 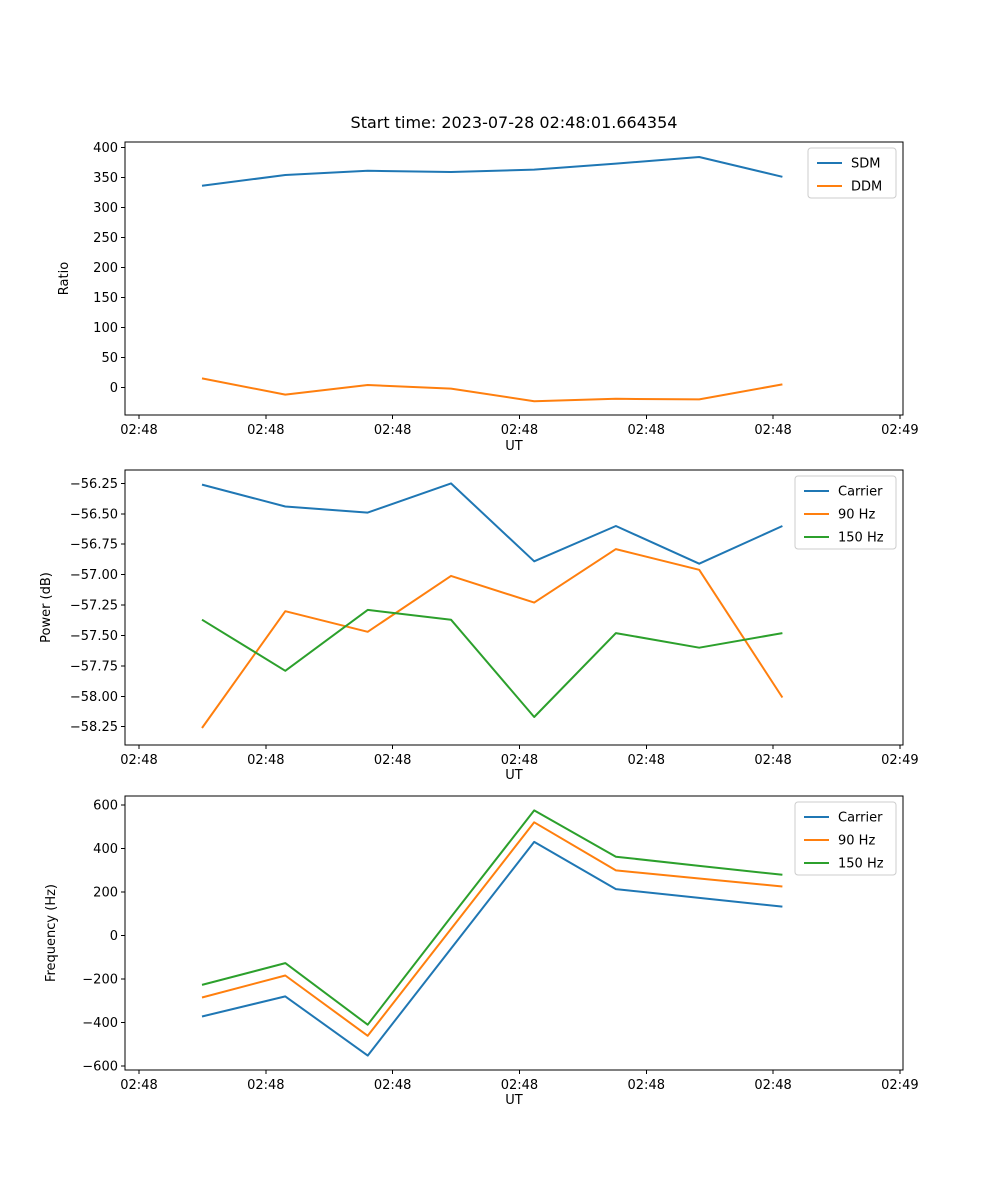 What do you see at coordinates (105, 328) in the screenshot?
I see `y-tick-label: 100` at bounding box center [105, 328].